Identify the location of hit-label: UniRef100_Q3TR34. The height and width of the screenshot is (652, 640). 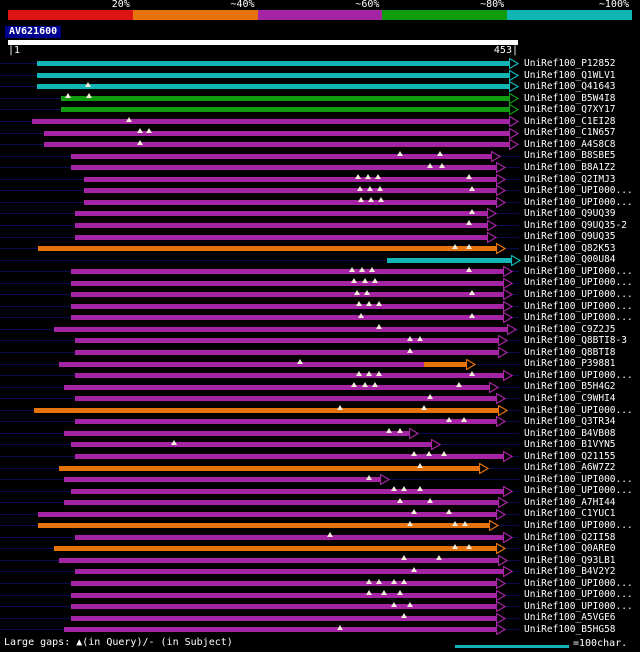
(570, 422).